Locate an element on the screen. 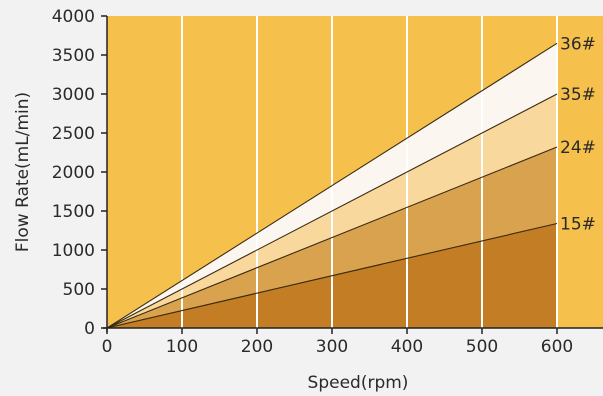 This screenshot has height=396, width=603. x-tick-label-300: 300 is located at coordinates (332, 347).